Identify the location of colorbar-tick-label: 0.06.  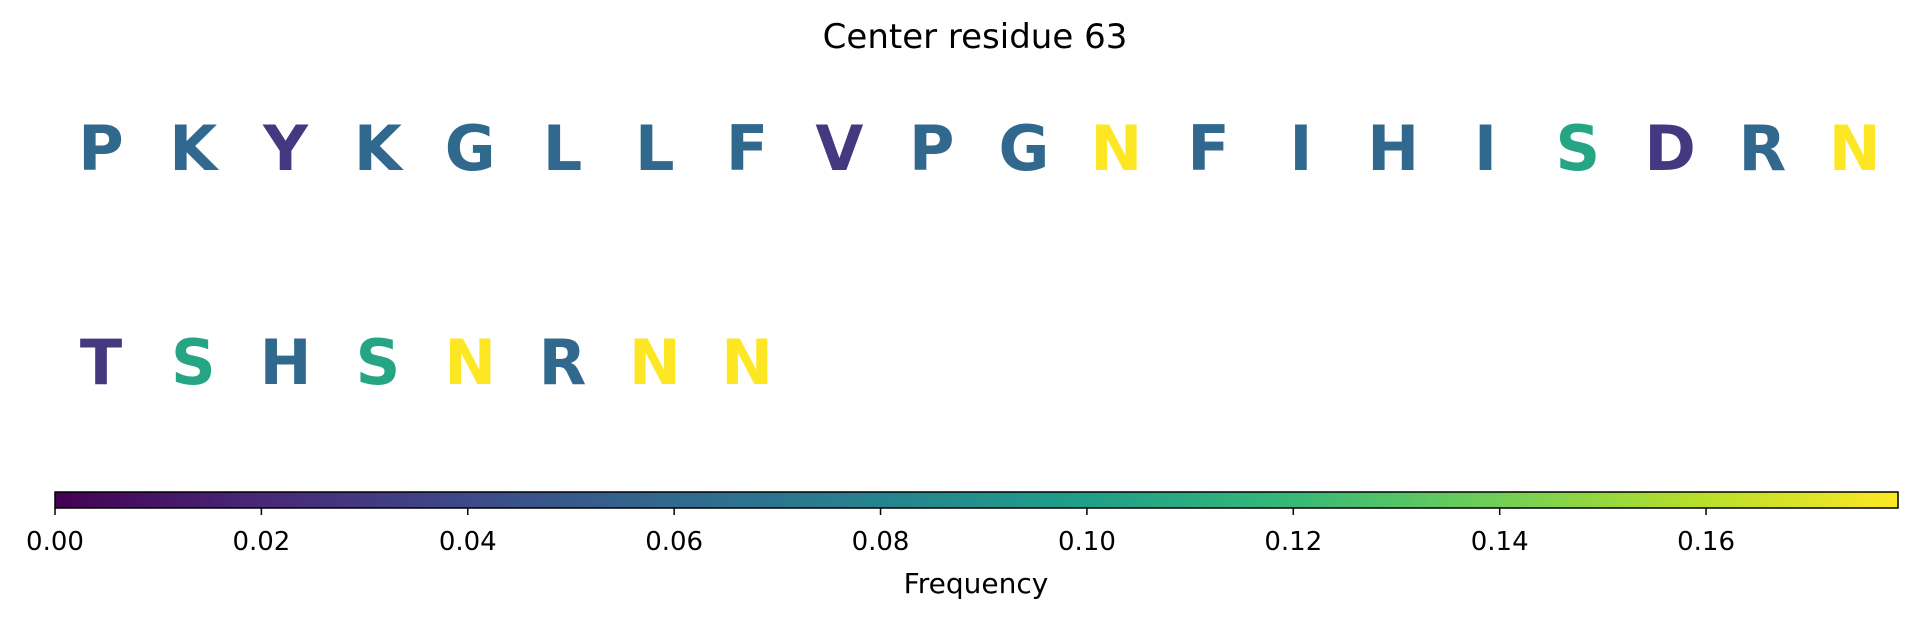
(674, 542).